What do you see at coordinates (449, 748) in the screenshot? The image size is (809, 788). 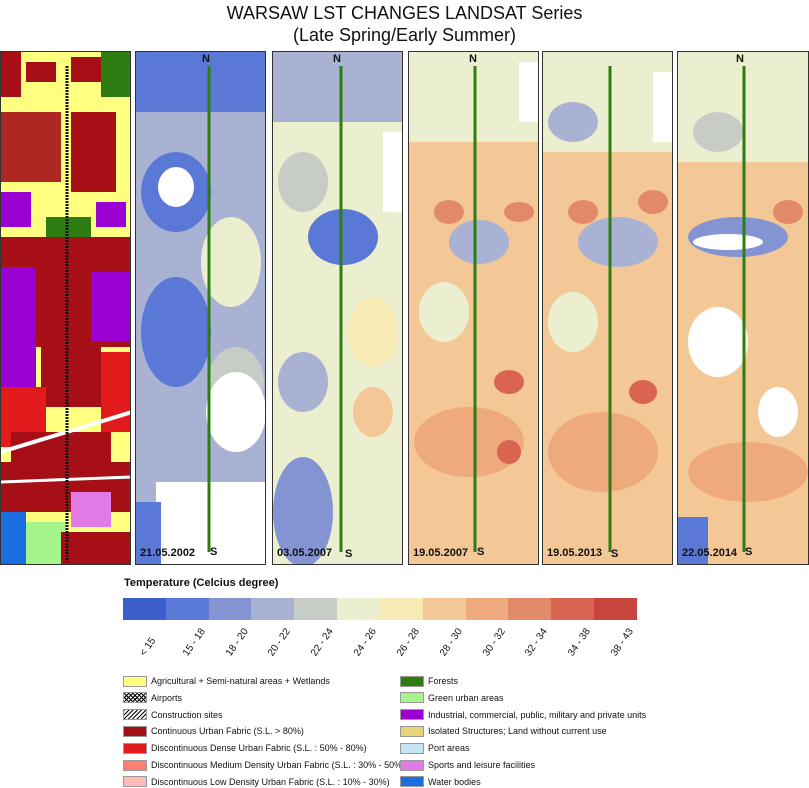 I see `legend-label: Port areas` at bounding box center [449, 748].